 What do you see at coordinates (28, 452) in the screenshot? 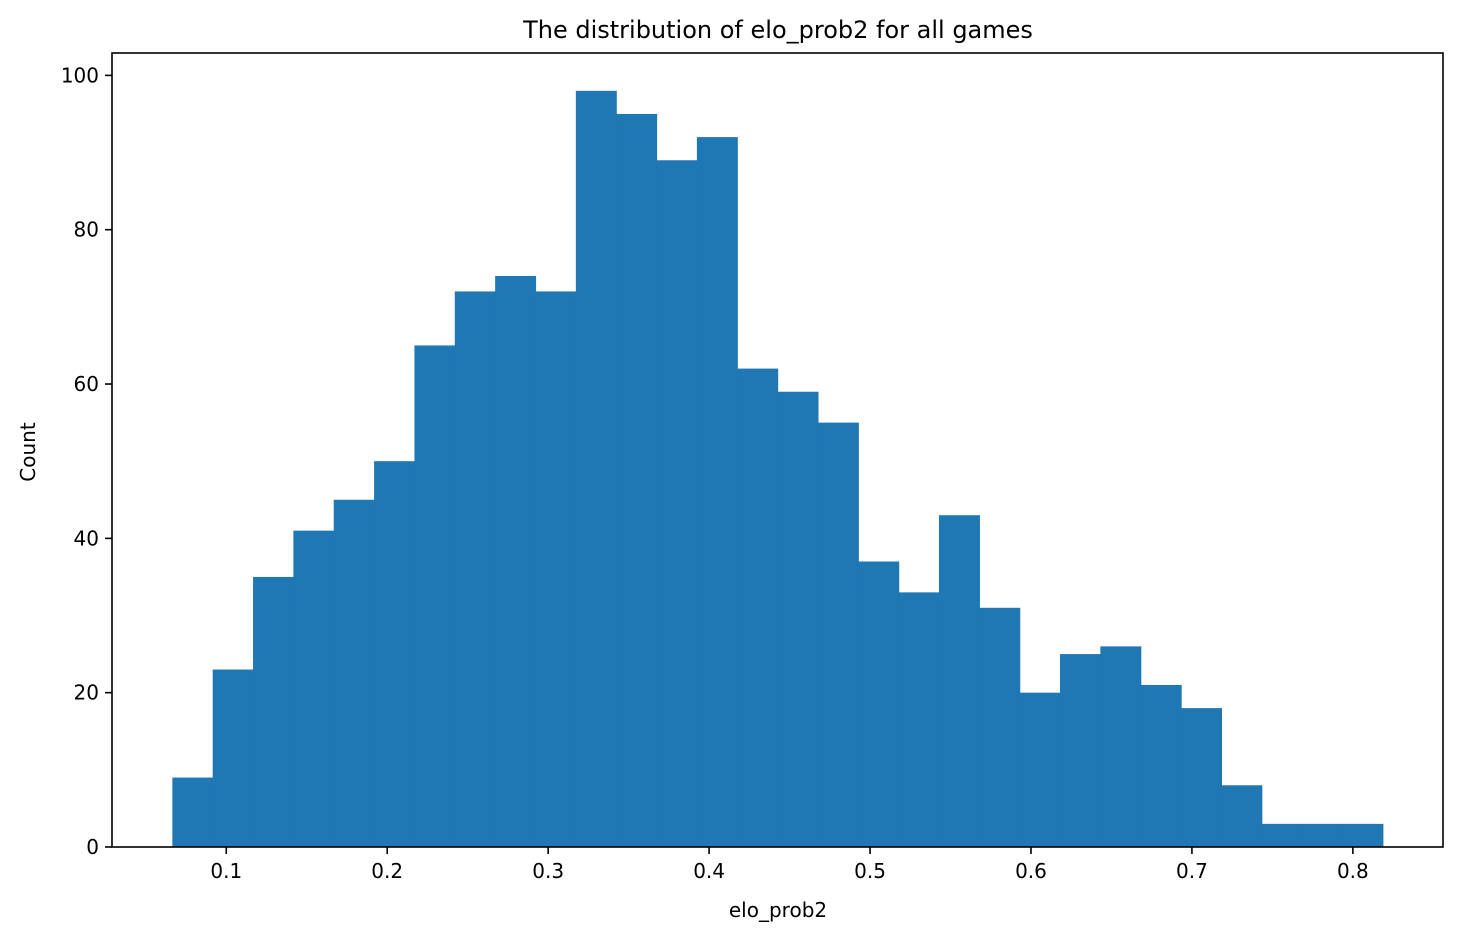
I see `y-axis-label: Count` at bounding box center [28, 452].